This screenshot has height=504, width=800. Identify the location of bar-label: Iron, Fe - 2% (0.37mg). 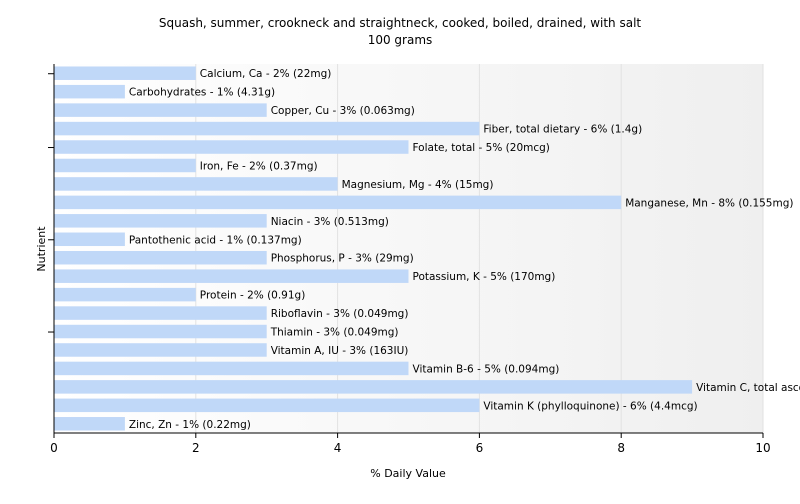
(259, 166).